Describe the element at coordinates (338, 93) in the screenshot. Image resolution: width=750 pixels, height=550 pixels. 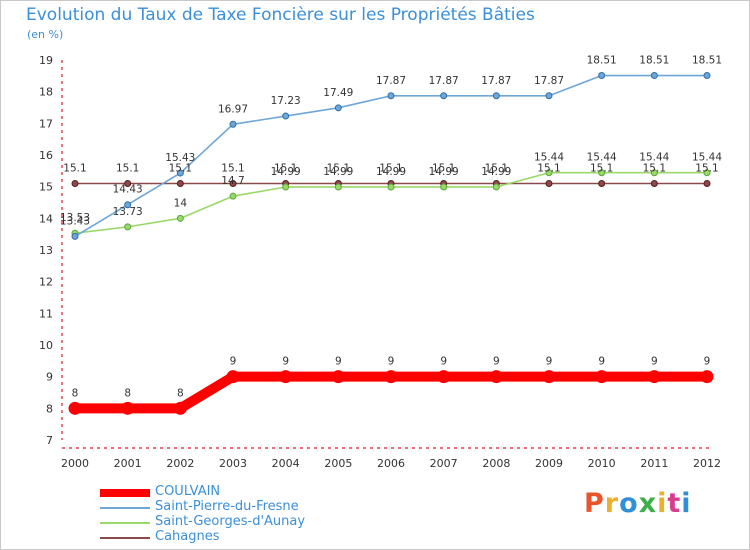
I see `data-label: 17.49` at that location.